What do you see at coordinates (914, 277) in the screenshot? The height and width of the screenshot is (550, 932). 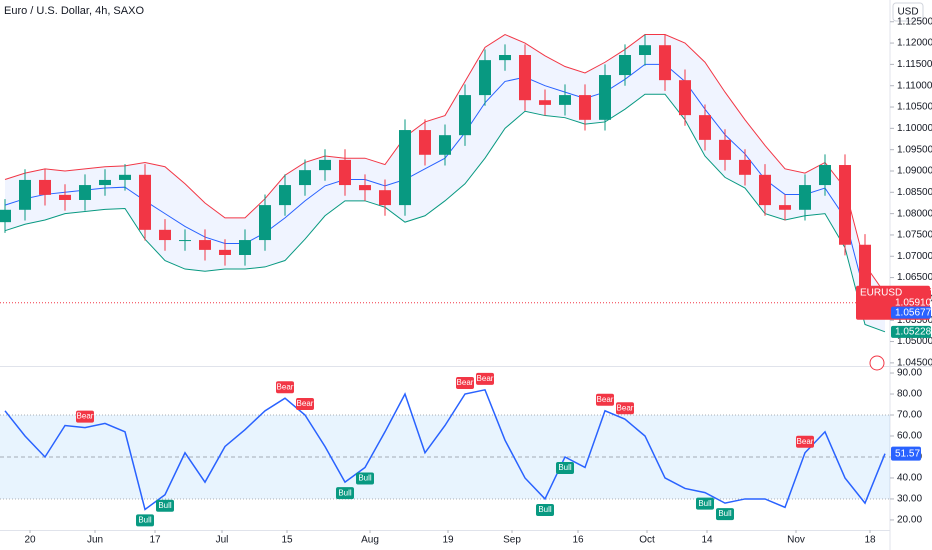 I see `y-tick-label: 1.06500` at bounding box center [914, 277].